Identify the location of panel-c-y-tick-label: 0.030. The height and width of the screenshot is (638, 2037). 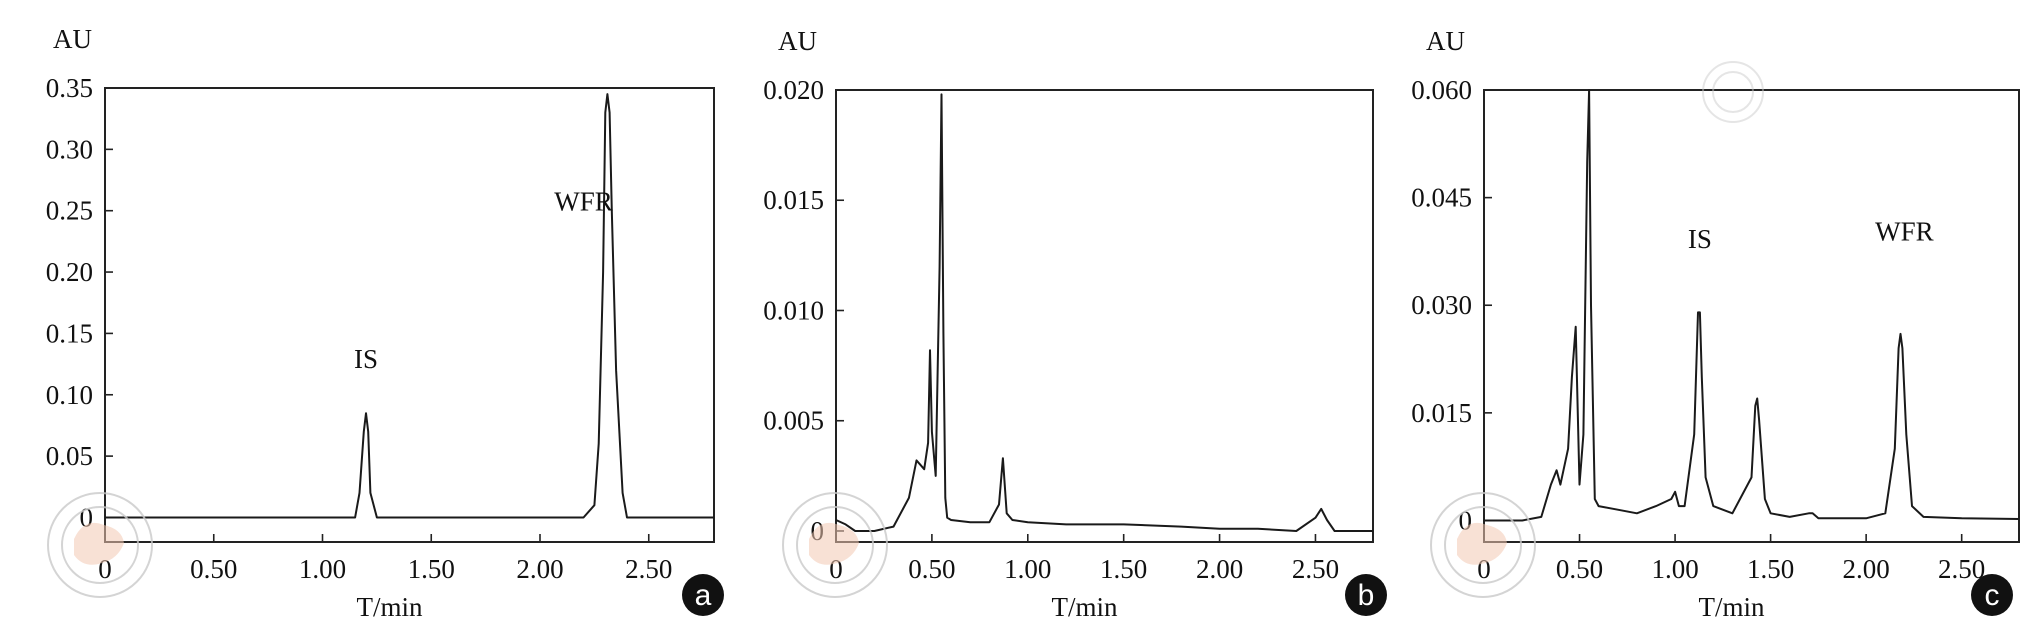
(1441, 305).